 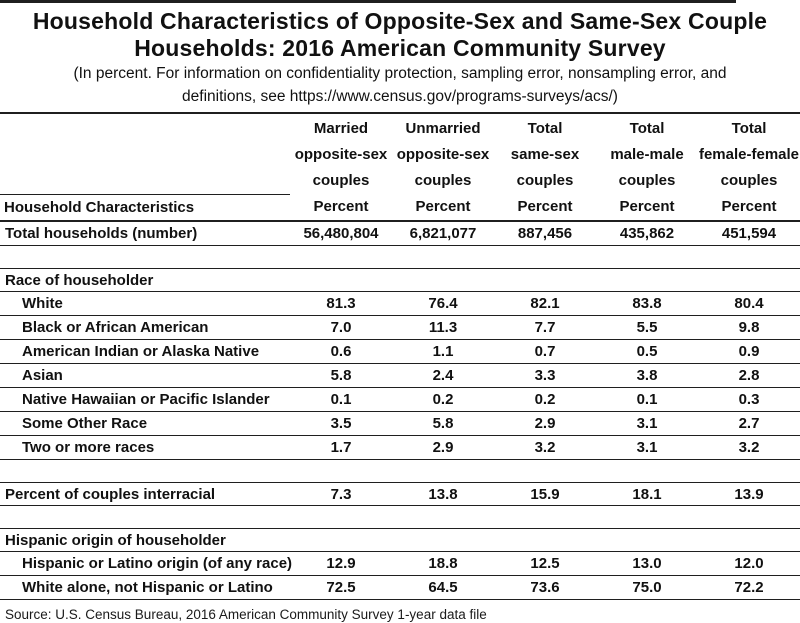 I want to click on cell-value: 72.5, so click(x=341, y=587).